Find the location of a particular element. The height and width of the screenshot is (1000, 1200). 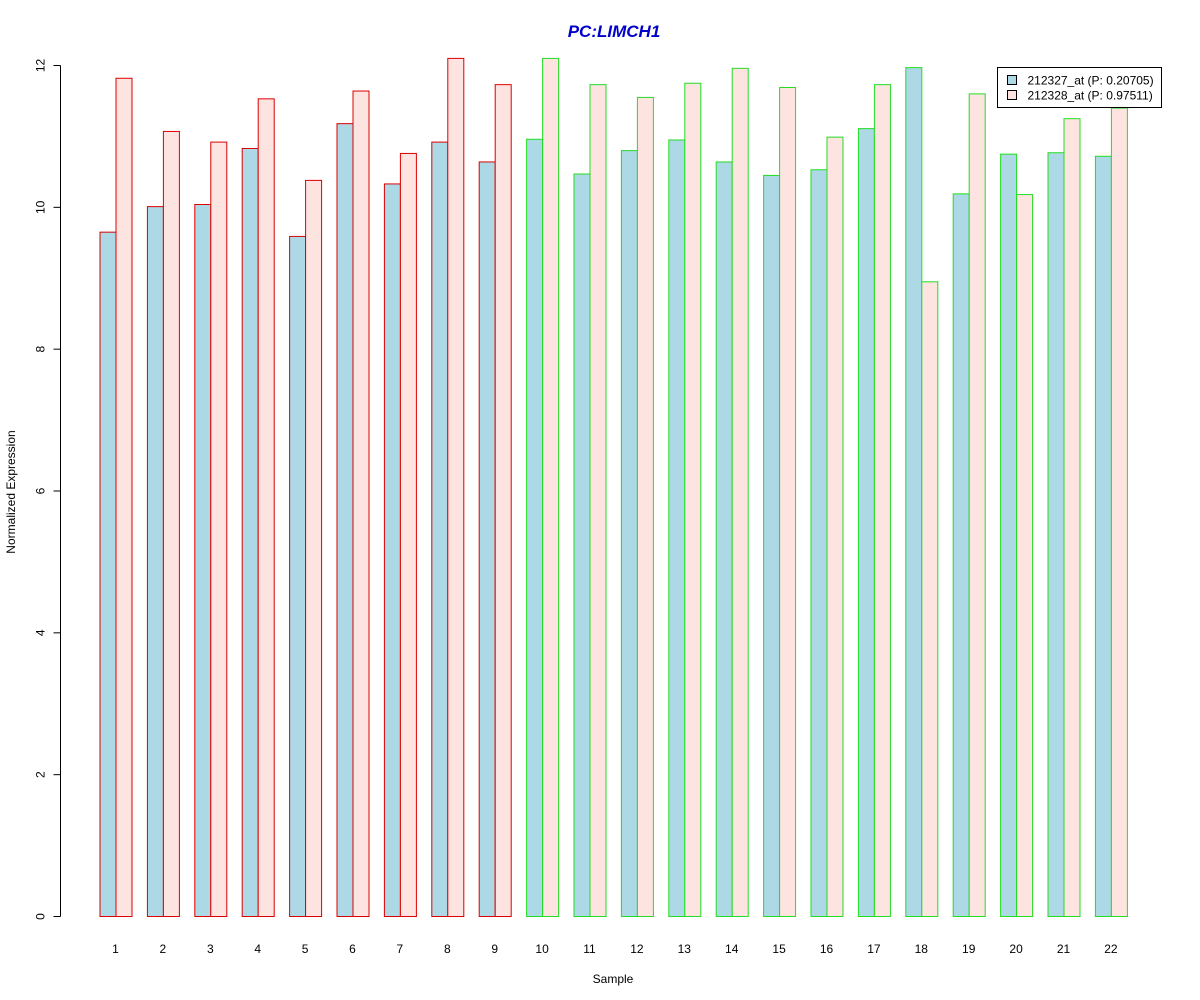

x-tick-label: 2 is located at coordinates (163, 949).